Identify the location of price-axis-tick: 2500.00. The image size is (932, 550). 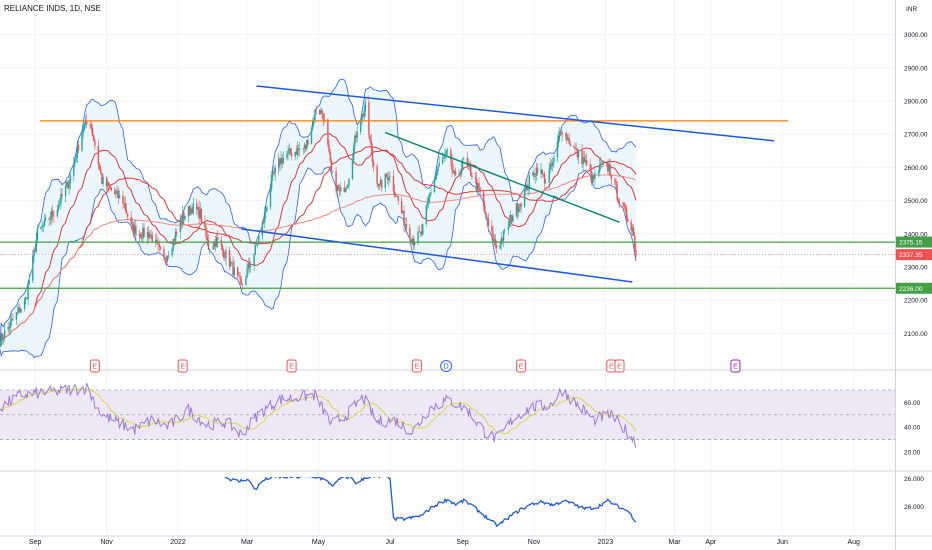
(916, 201).